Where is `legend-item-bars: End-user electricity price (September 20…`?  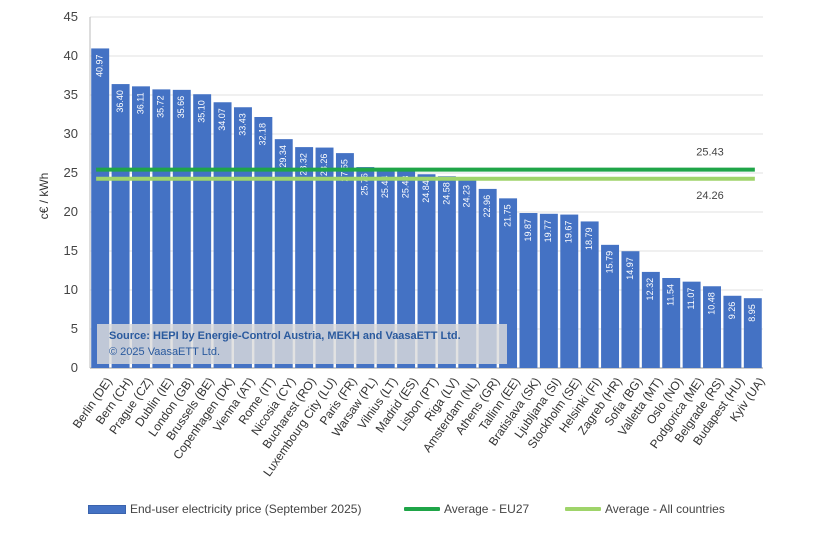 legend-item-bars: End-user electricity price (September 20… is located at coordinates (224, 509).